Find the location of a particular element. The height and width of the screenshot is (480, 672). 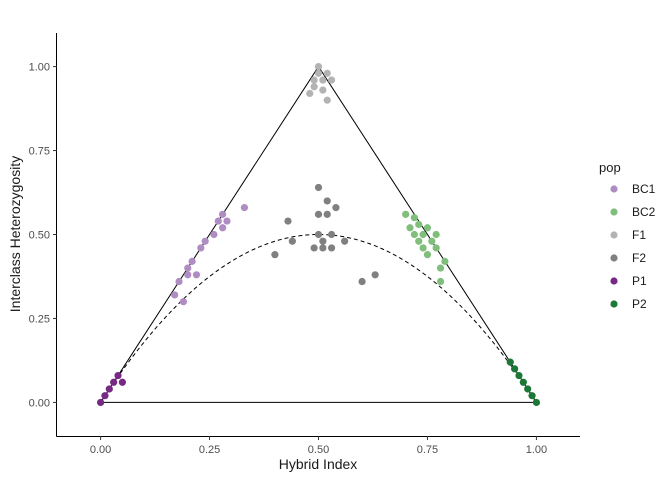

legend-key-p1 is located at coordinates (614, 281).